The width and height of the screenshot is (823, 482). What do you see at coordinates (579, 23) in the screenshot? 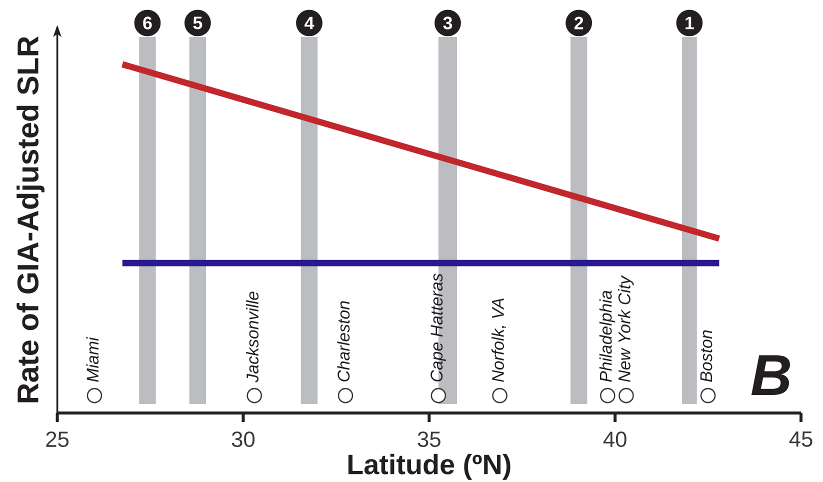
I see `band-label: 2` at bounding box center [579, 23].